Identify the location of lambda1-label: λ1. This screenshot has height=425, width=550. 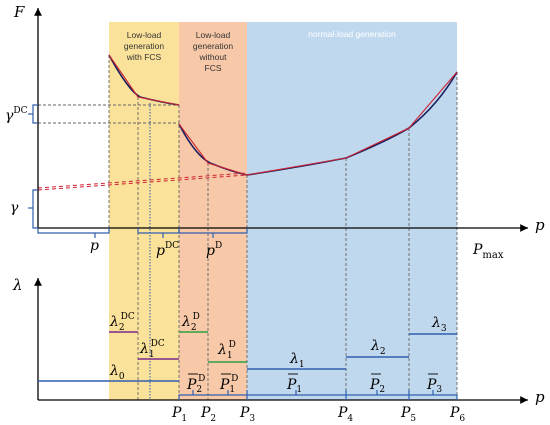
(297, 360).